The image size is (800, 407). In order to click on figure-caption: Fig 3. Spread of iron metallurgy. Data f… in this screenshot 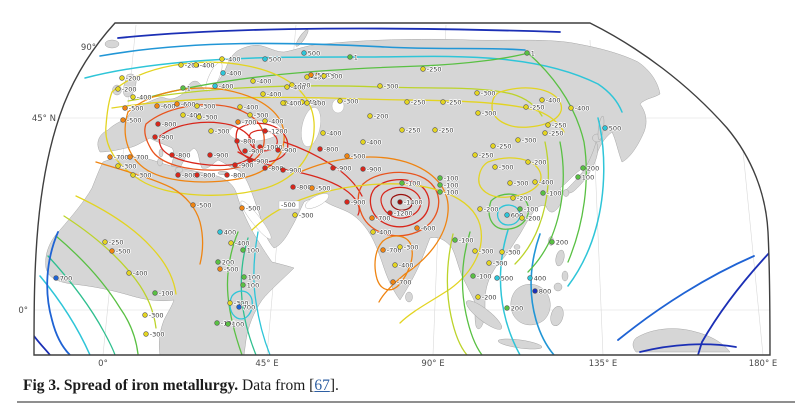, I will do `click(403, 386)`.